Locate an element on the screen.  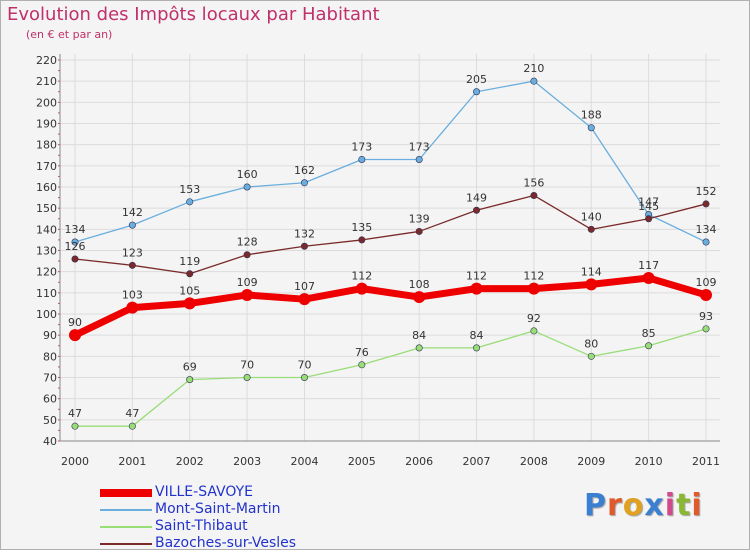
y-tick-label: 210 is located at coordinates (46, 81).